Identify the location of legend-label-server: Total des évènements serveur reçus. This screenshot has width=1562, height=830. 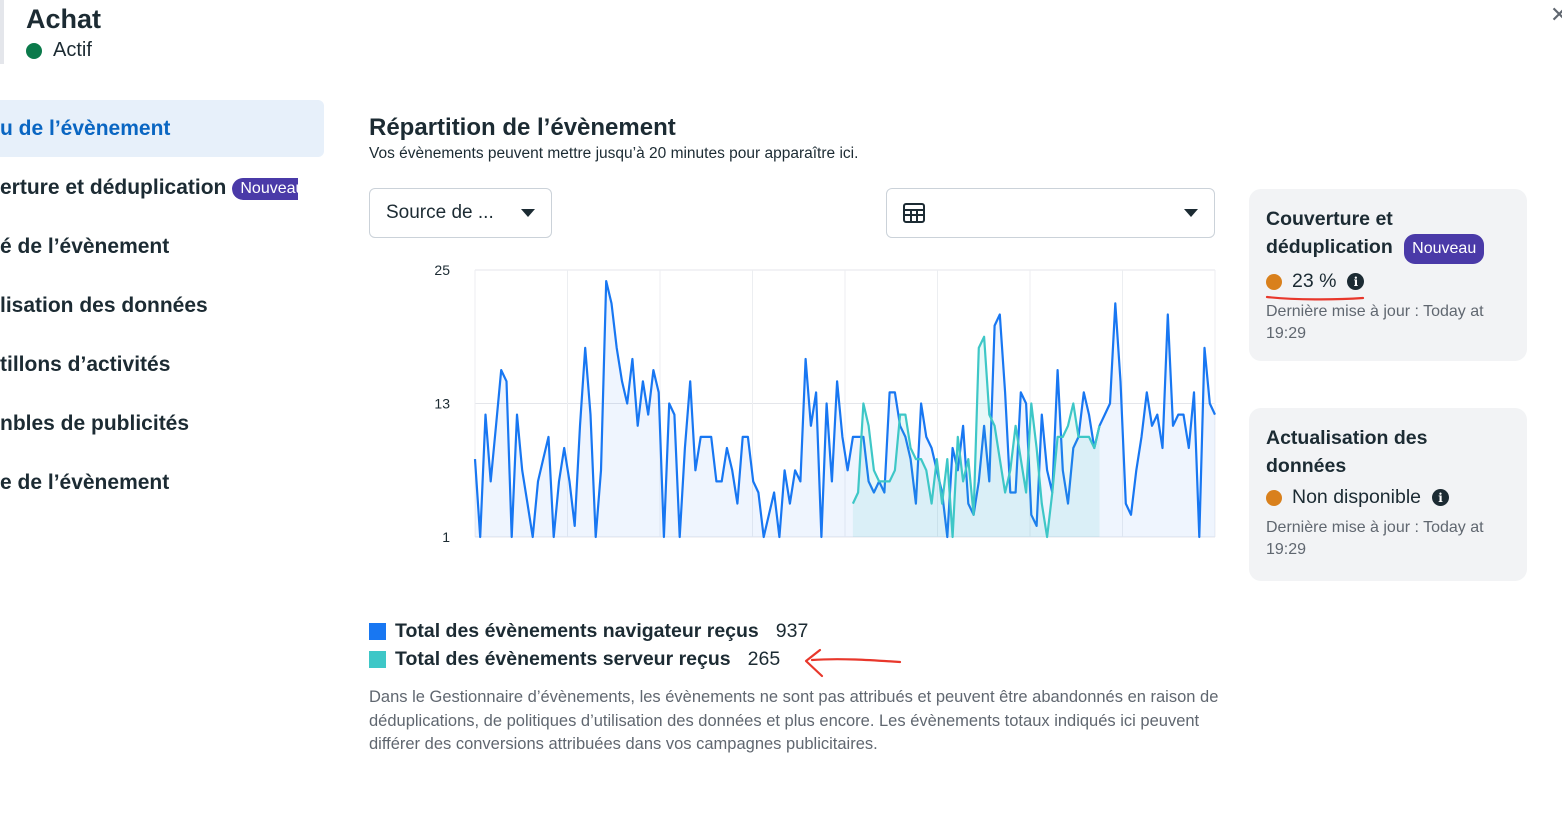
(563, 659).